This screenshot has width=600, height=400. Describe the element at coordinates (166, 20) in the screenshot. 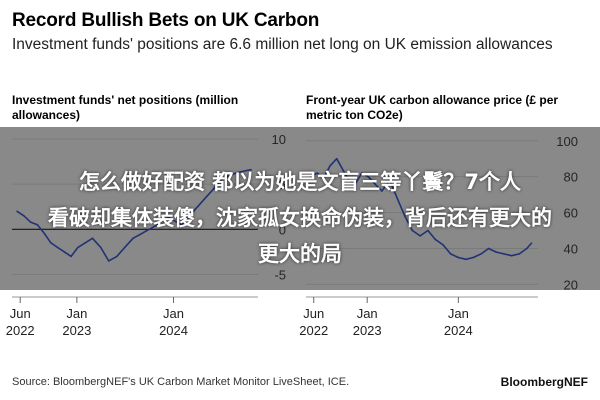

I see `chart-title: Record Bullish Bets on UK Carbon` at that location.